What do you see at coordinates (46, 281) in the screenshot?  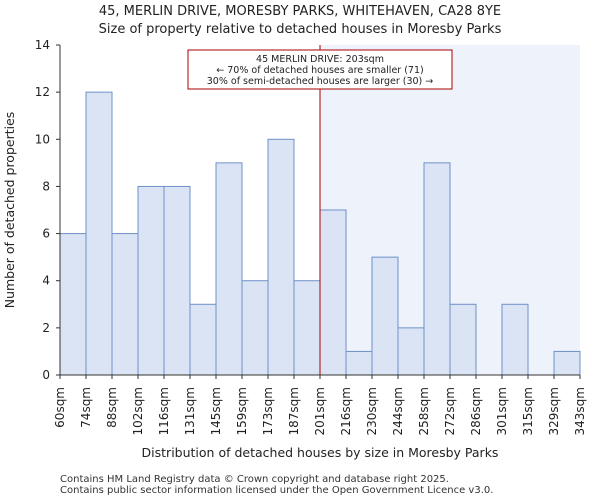 I see `y-tick-label: 4` at bounding box center [46, 281].